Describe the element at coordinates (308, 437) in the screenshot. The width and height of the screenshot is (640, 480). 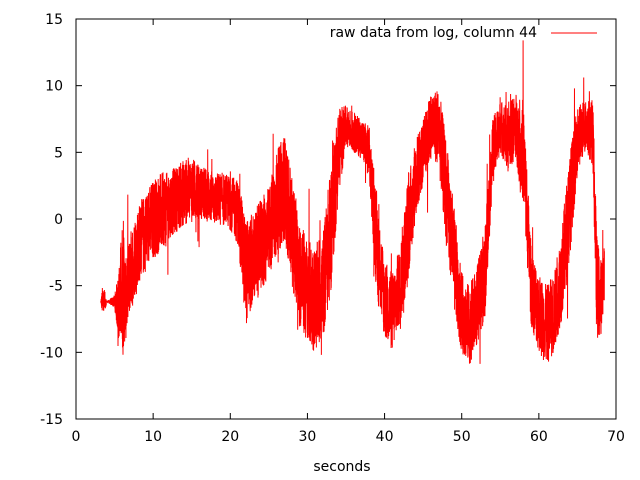
I see `x-tick-label-3: 30` at that location.